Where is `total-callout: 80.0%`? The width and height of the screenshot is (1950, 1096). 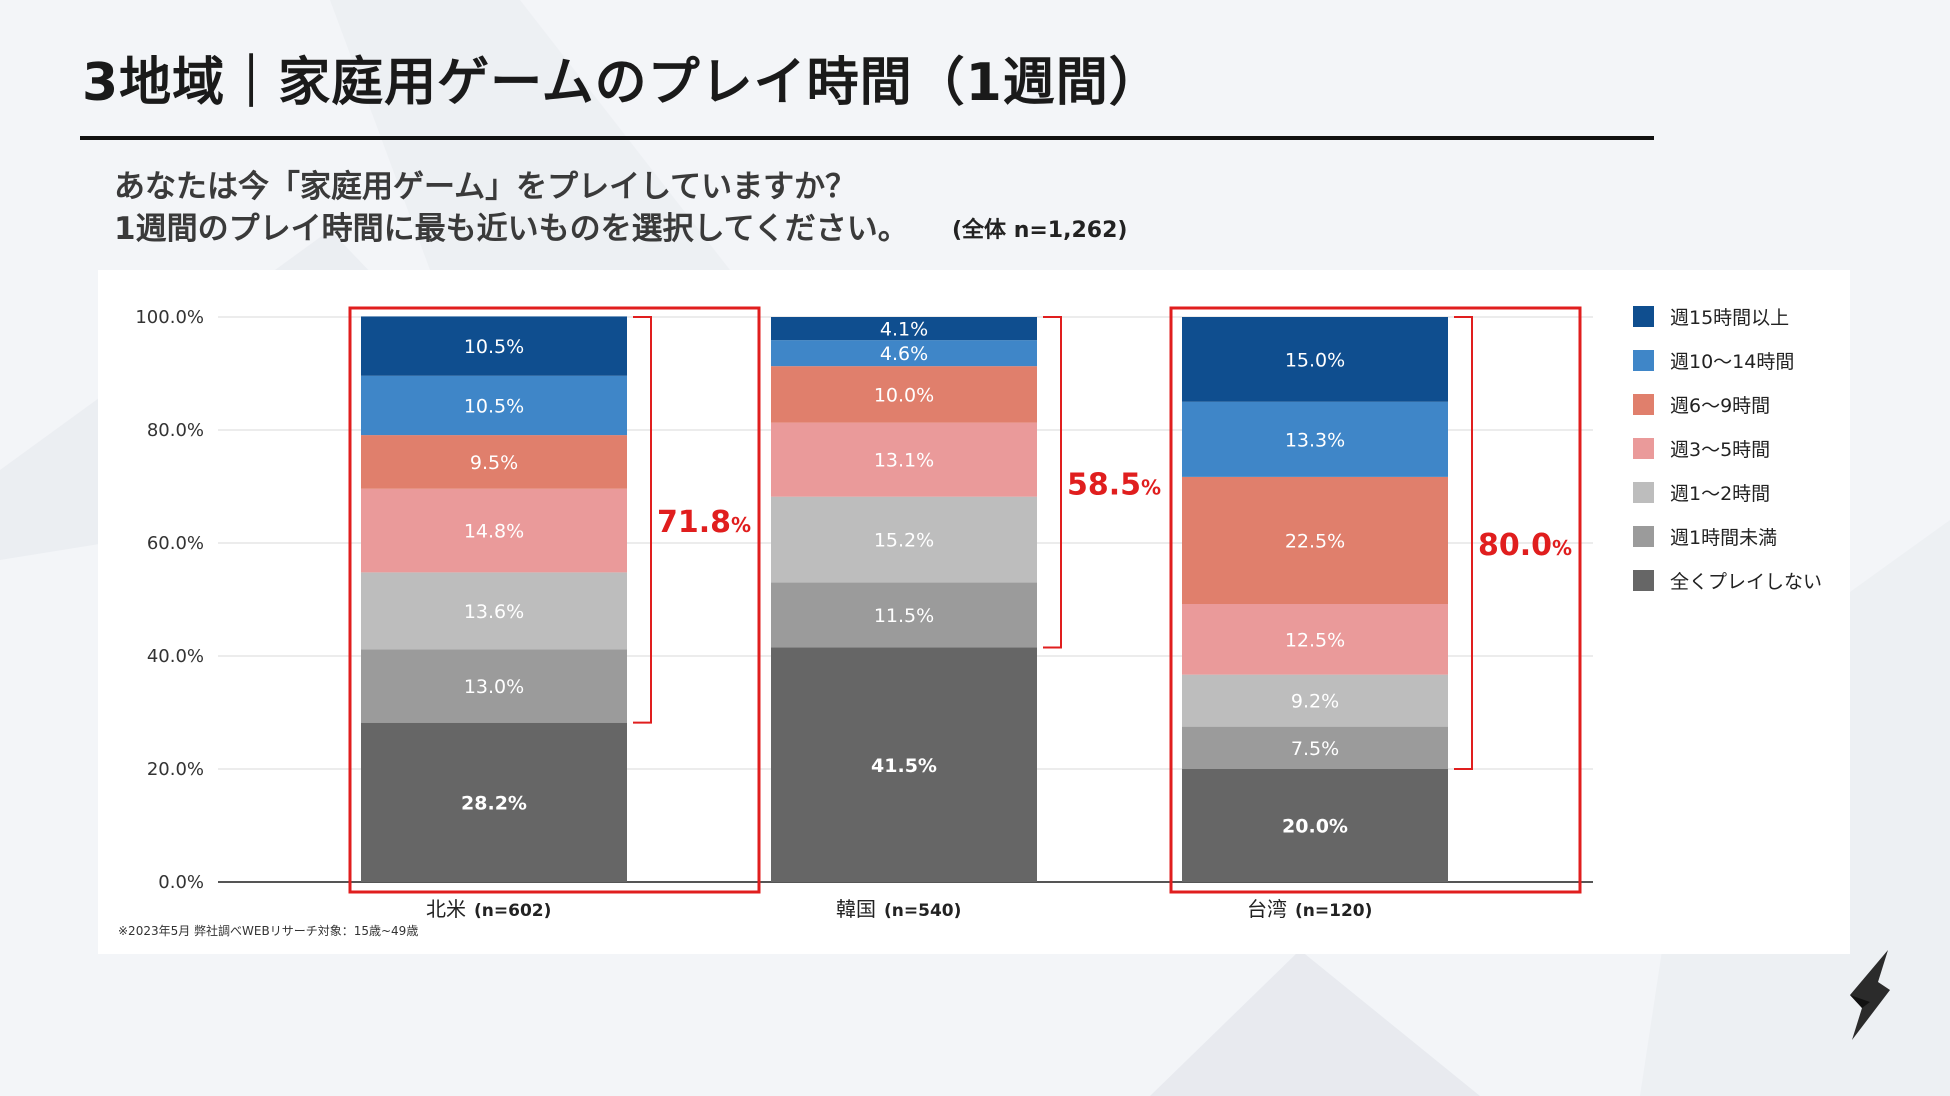
total-callout: 80.0% is located at coordinates (1525, 545).